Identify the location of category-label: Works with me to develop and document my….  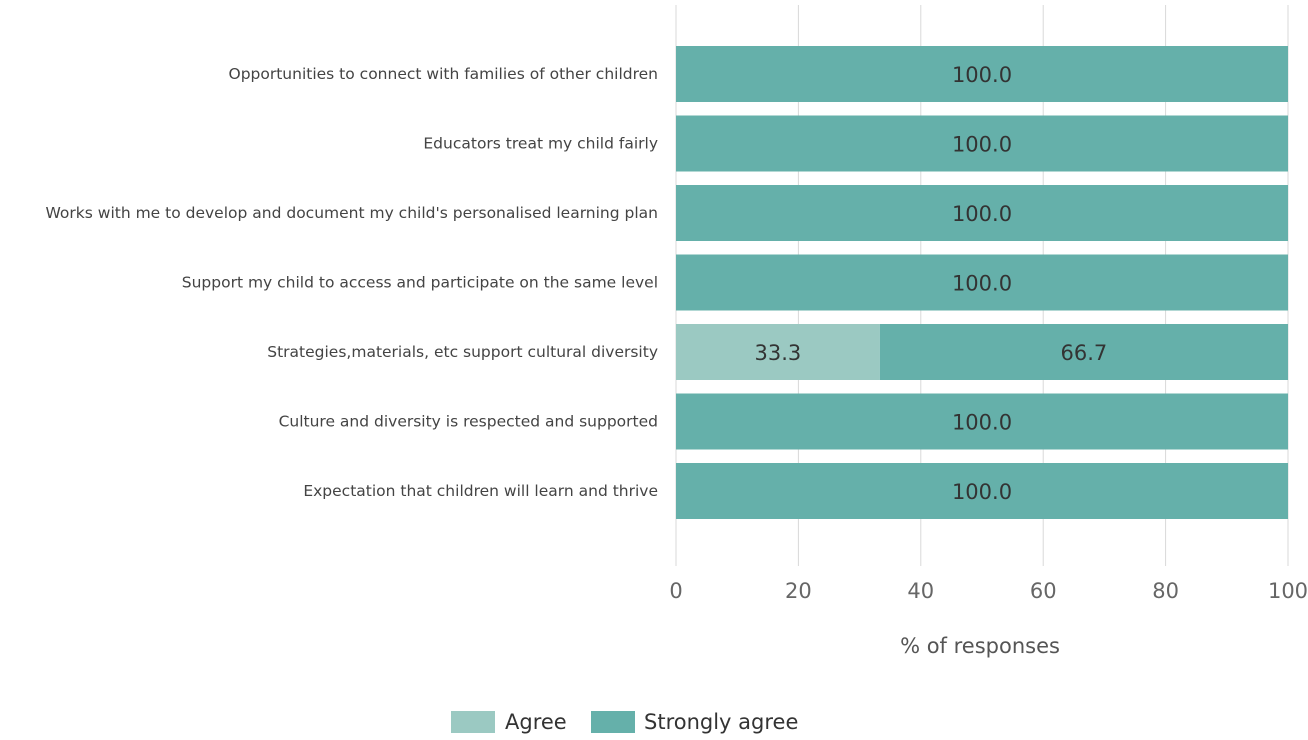
(352, 213).